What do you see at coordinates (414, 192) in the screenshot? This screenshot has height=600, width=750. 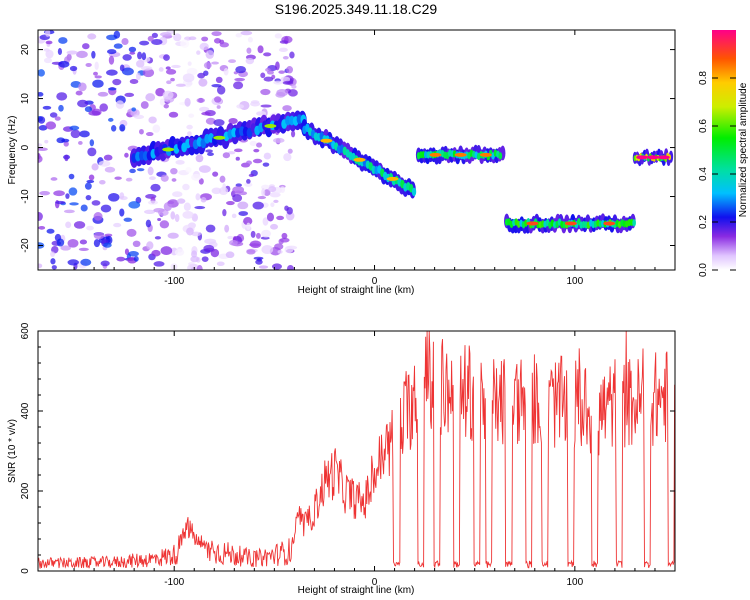 I see `spectrogram-track-core` at bounding box center [414, 192].